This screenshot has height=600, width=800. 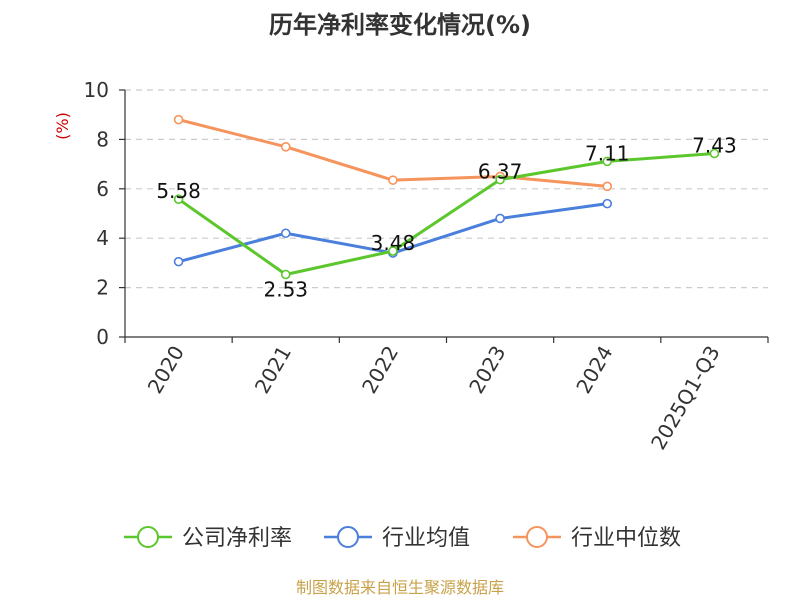 I want to click on chart-title: 历年净利率变化情况(%), so click(x=400, y=25).